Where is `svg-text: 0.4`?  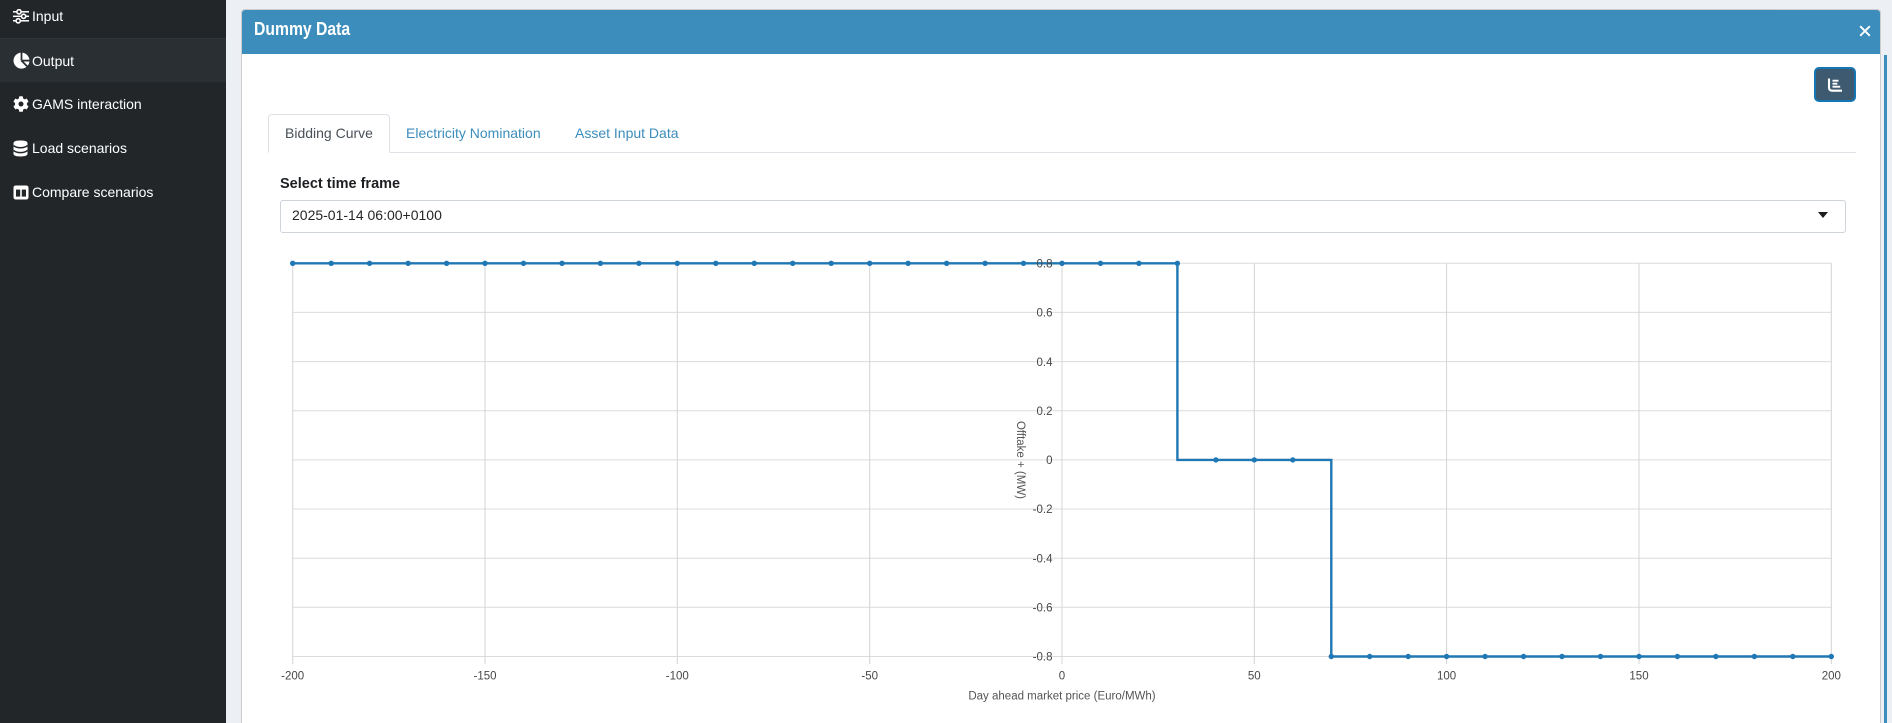
svg-text: 0.4 is located at coordinates (1045, 363).